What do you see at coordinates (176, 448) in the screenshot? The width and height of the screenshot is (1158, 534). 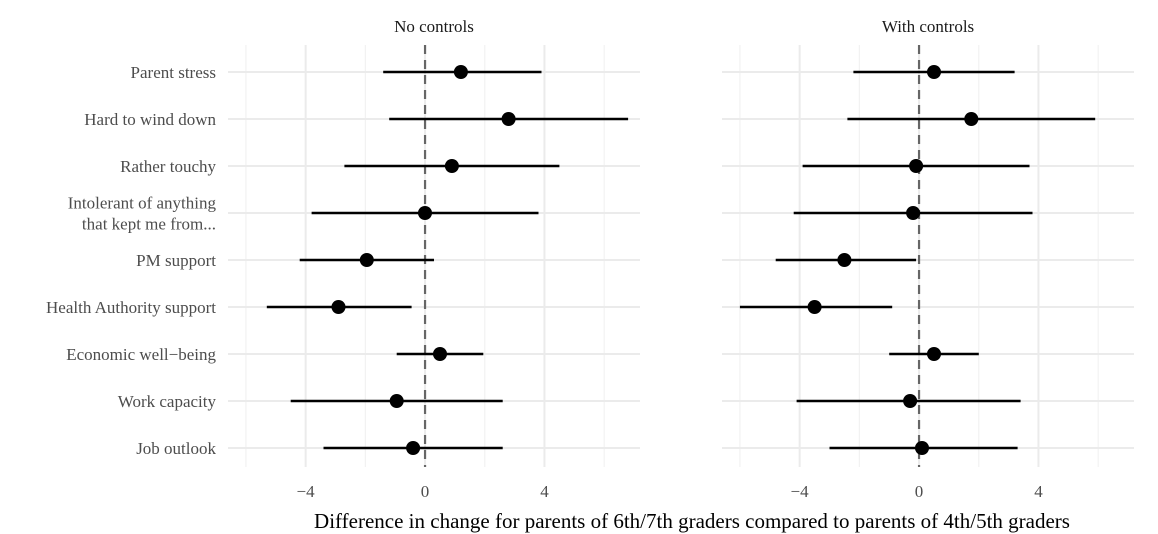 I see `category-label: Job outlook` at bounding box center [176, 448].